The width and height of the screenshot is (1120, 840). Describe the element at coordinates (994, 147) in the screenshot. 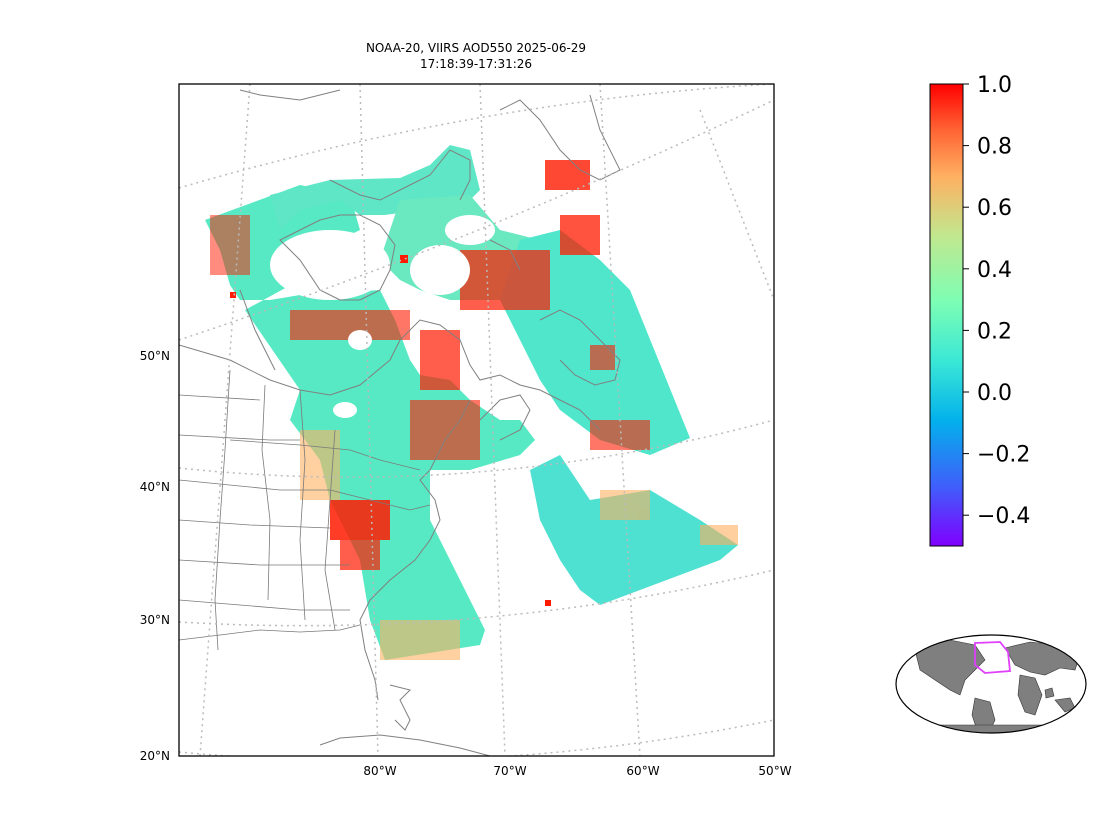

I see `colorbar-tick-label: 0.8` at that location.